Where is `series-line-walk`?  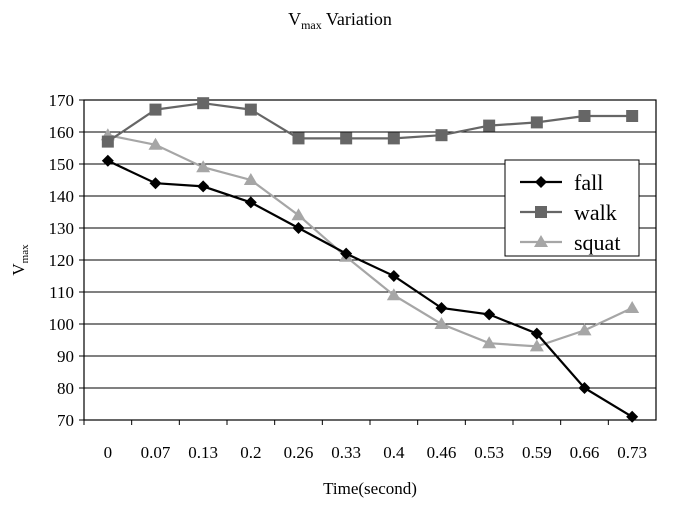
series-line-walk is located at coordinates (370, 122).